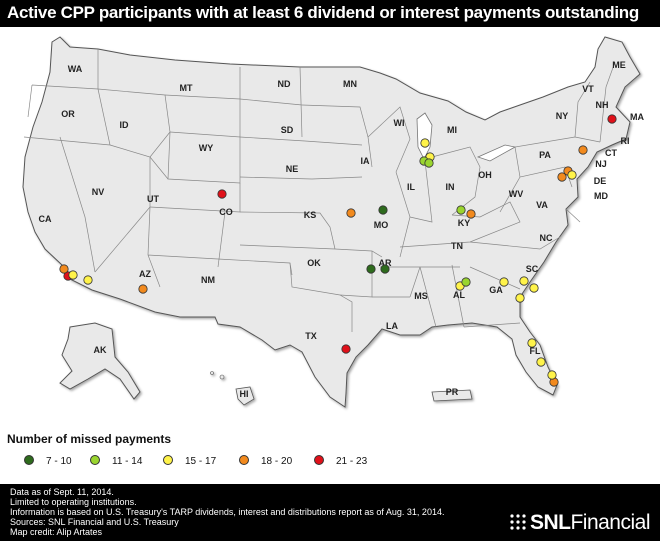  What do you see at coordinates (392, 326) in the screenshot?
I see `state-label: LA` at bounding box center [392, 326].